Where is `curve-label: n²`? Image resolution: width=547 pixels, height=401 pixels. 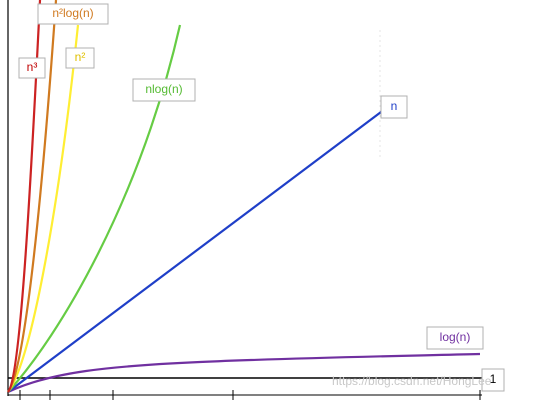
curve-label: n² is located at coordinates (80, 57).